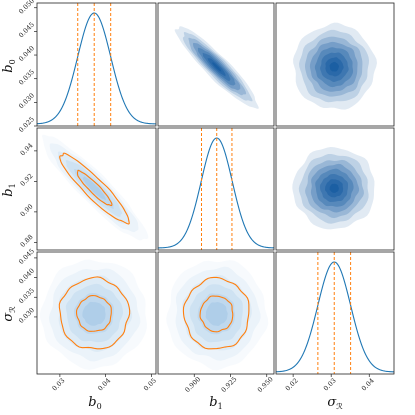 Image resolution: width=415 pixels, height=415 pixels. Describe the element at coordinates (96, 68) in the screenshot. I see `kde-curve-b0` at that location.